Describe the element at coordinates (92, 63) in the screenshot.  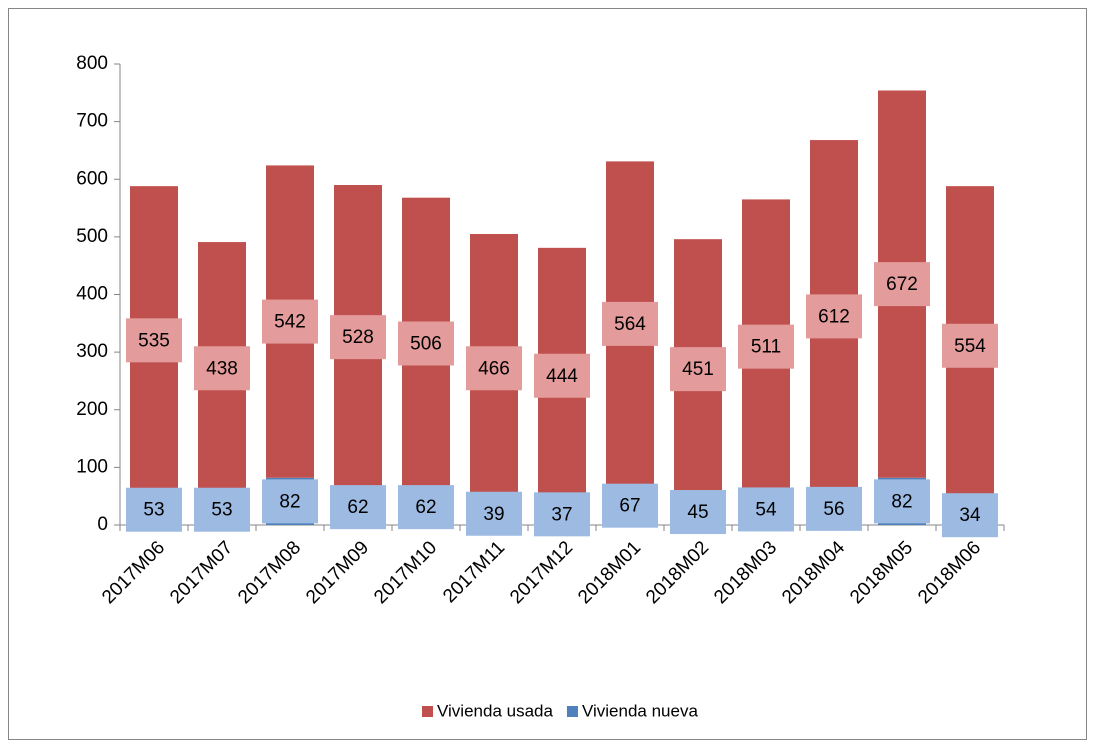
I see `y-tick-label: 800` at that location.